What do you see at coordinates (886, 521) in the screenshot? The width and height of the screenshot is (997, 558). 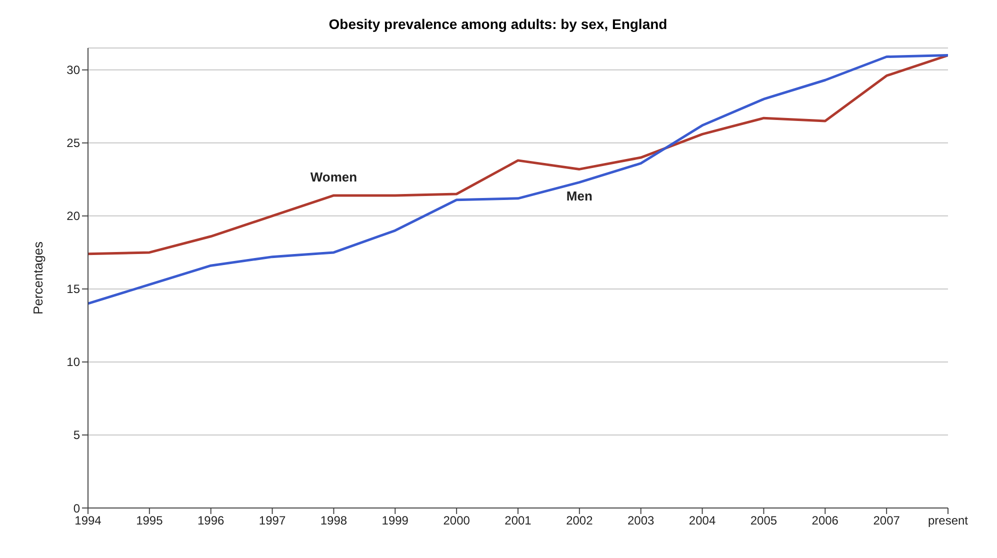 I see `x-tick-label: 2007` at bounding box center [886, 521].